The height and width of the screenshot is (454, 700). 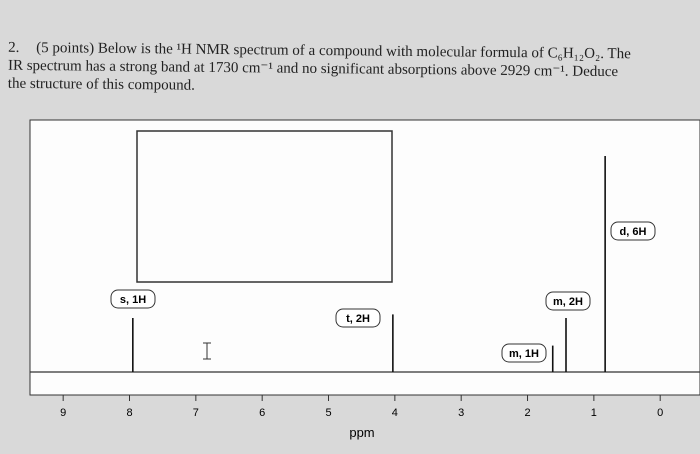 I want to click on x-tick-label: 8, so click(x=129, y=413).